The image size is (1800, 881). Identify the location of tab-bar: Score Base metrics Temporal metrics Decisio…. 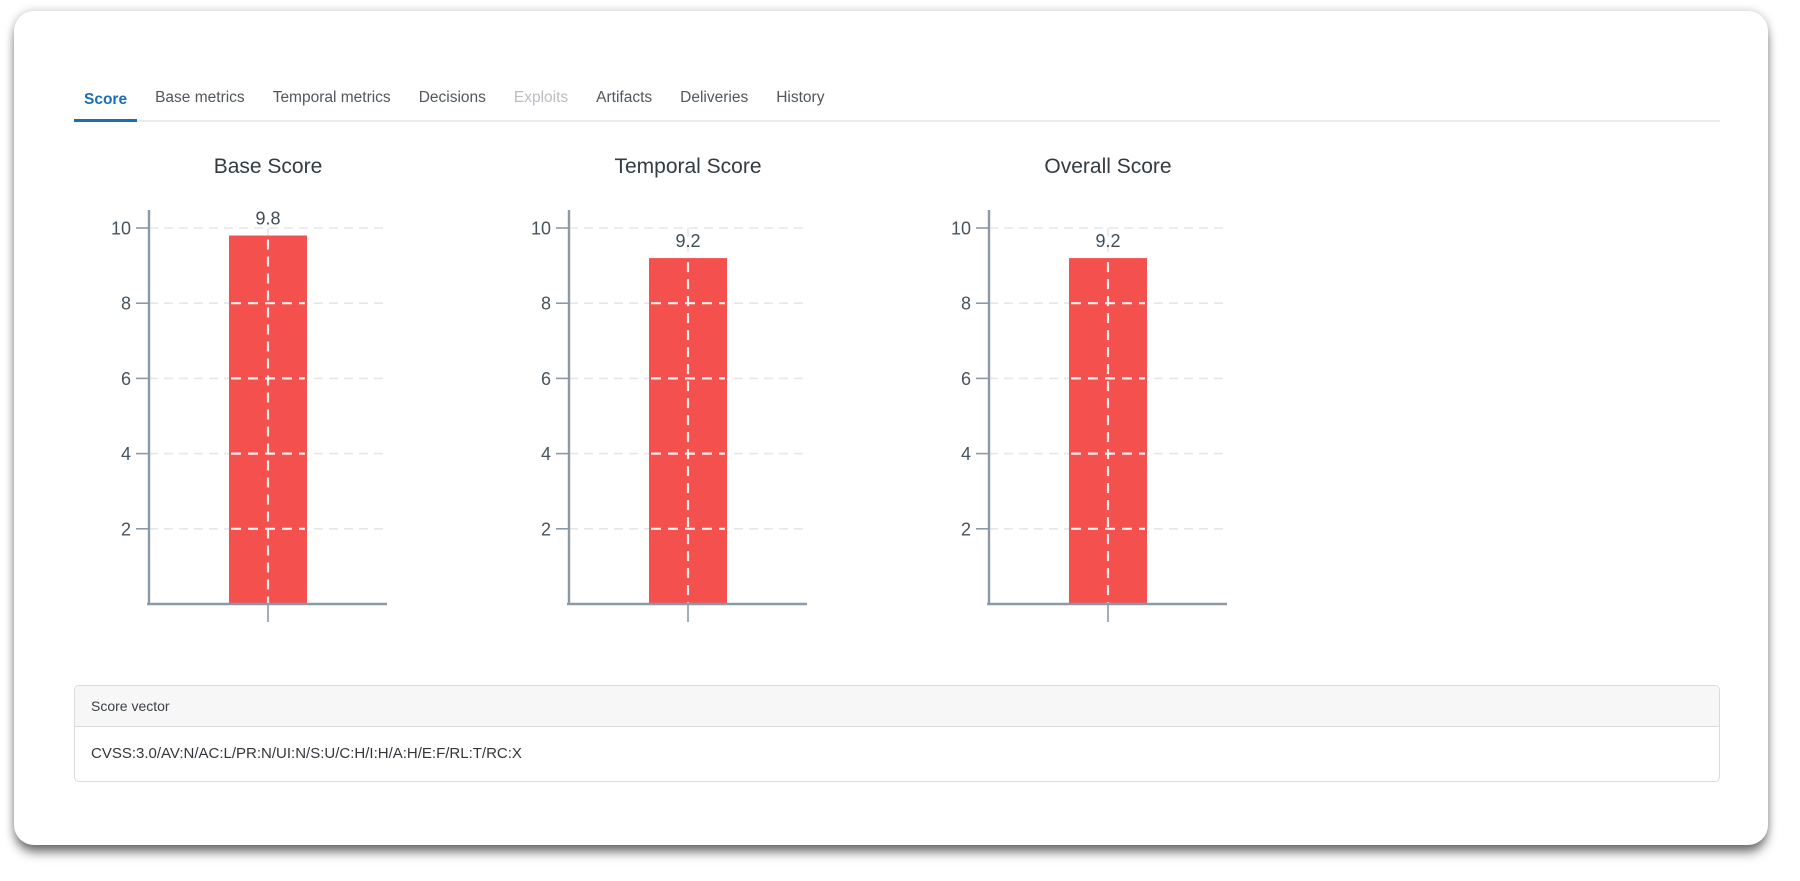
(897, 105).